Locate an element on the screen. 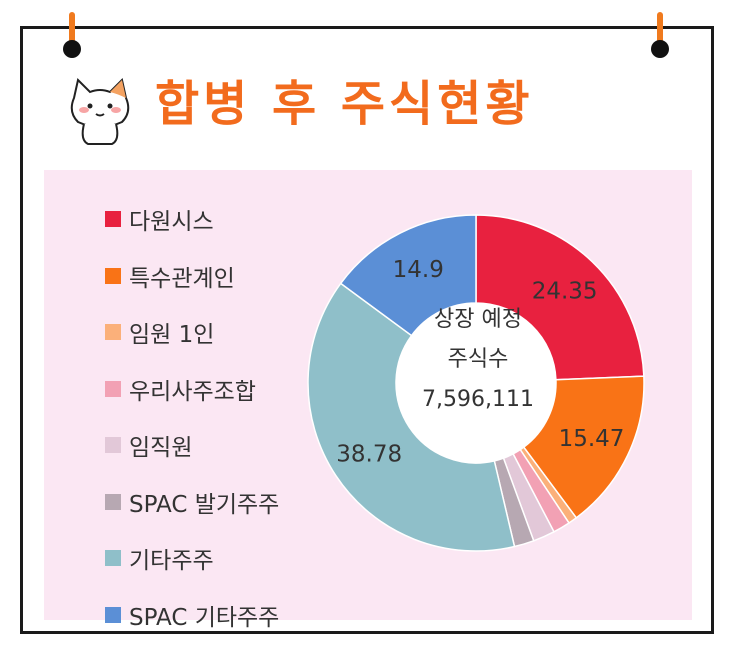 Image resolution: width=735 pixels, height=653 pixels. center-line-1: 상장 예정 is located at coordinates (478, 319).